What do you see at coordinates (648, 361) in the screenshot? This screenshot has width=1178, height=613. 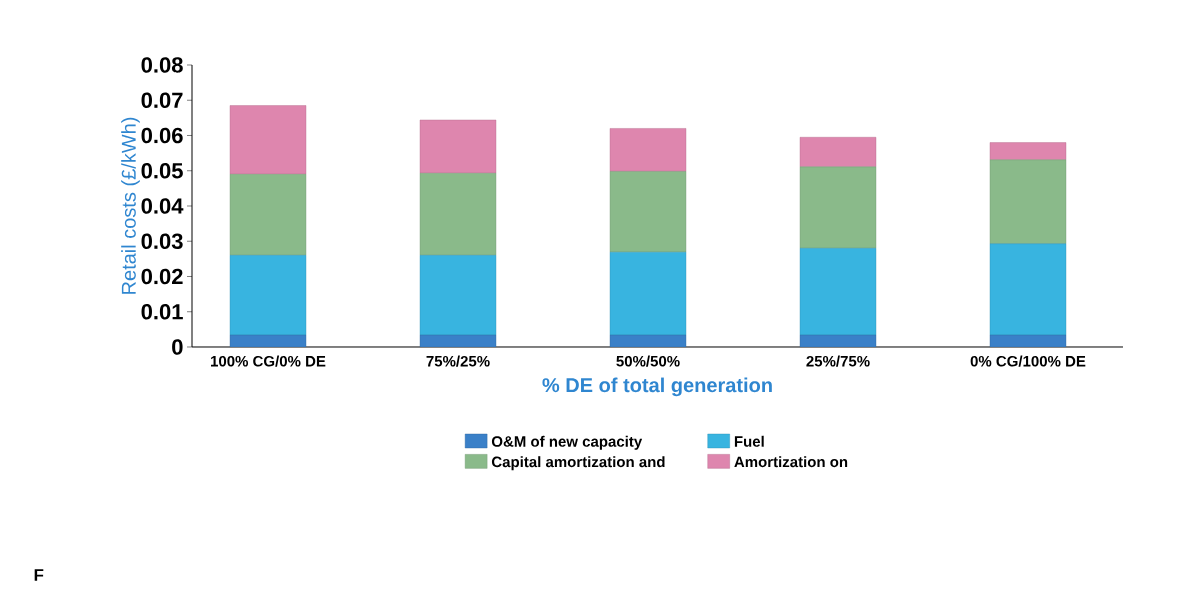 I see `x-tick-label: 50%/50%` at bounding box center [648, 361].